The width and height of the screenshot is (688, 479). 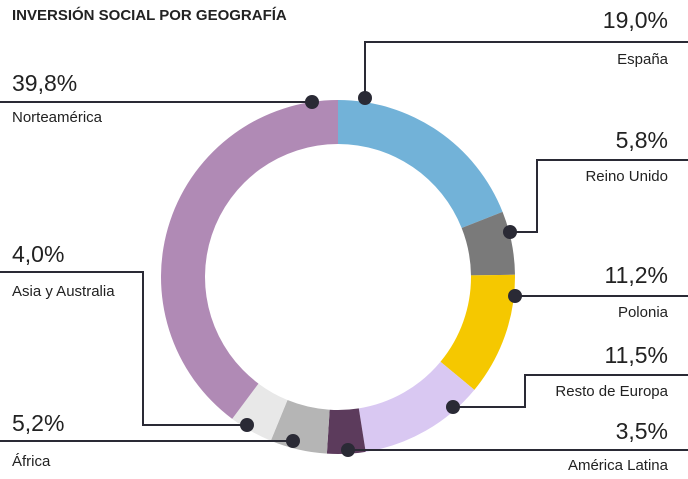 I want to click on value-label: 4,0%, so click(x=38, y=254).